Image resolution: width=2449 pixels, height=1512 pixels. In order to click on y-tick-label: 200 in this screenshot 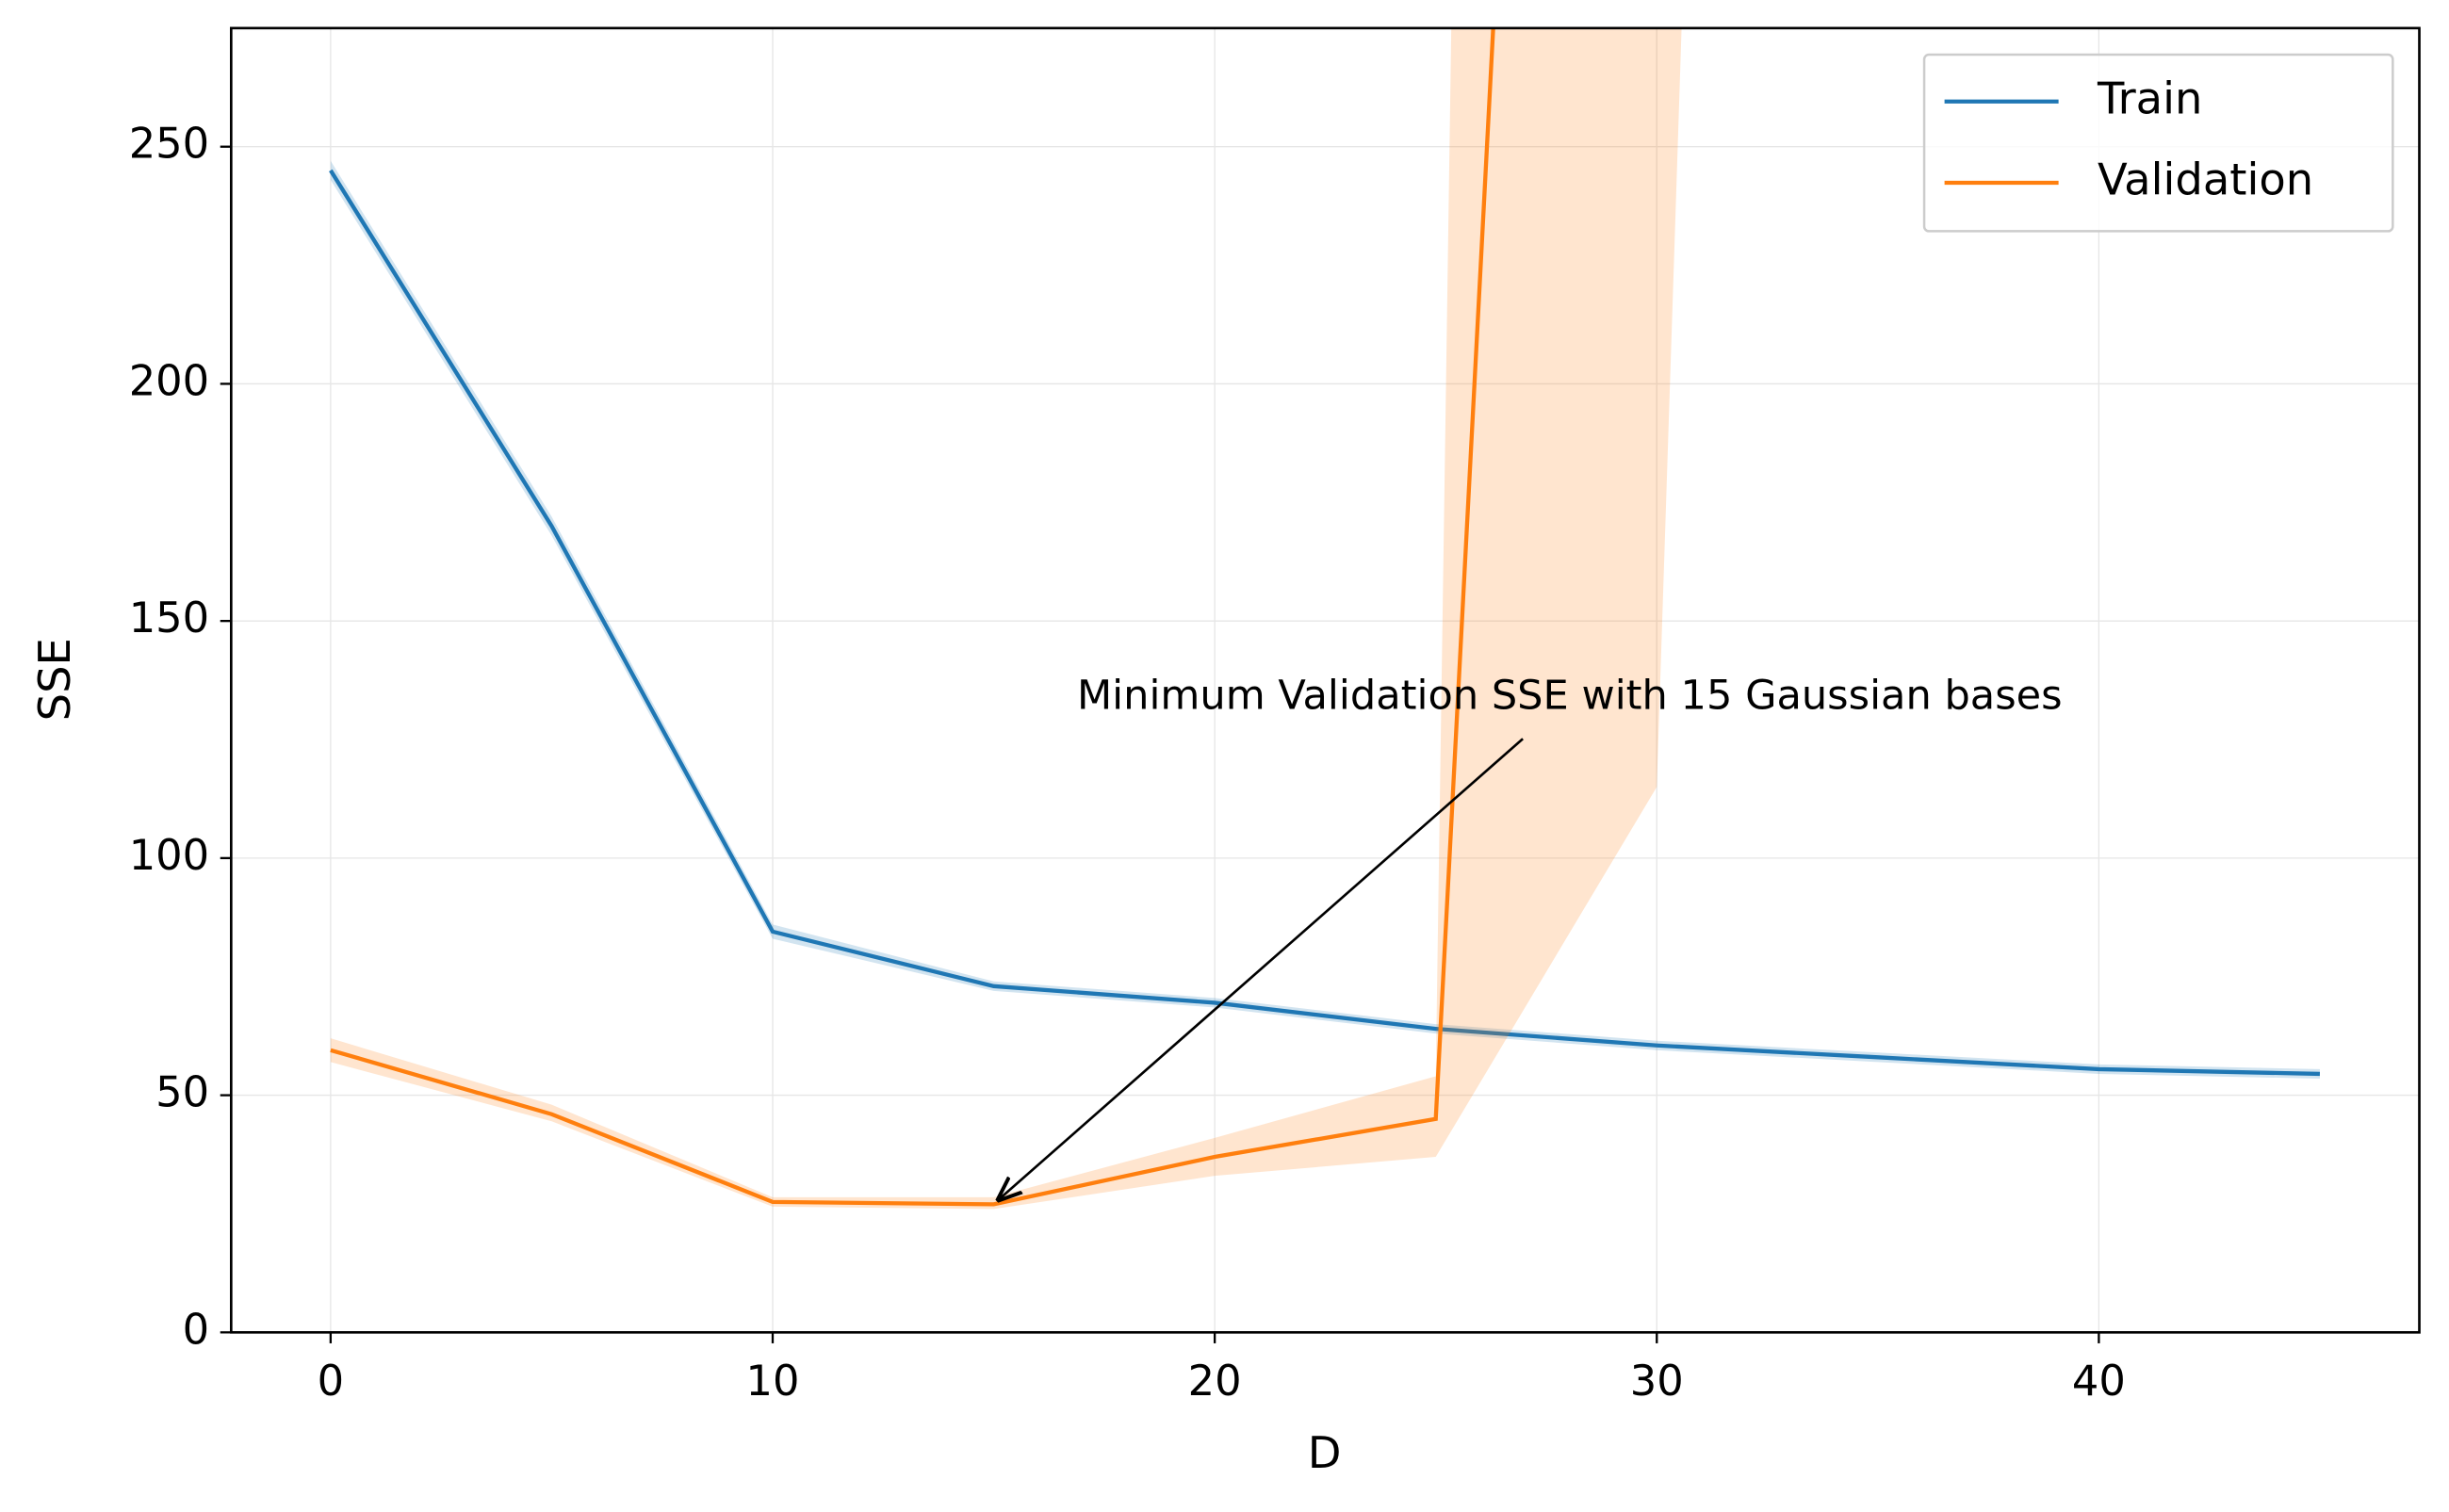, I will do `click(169, 380)`.